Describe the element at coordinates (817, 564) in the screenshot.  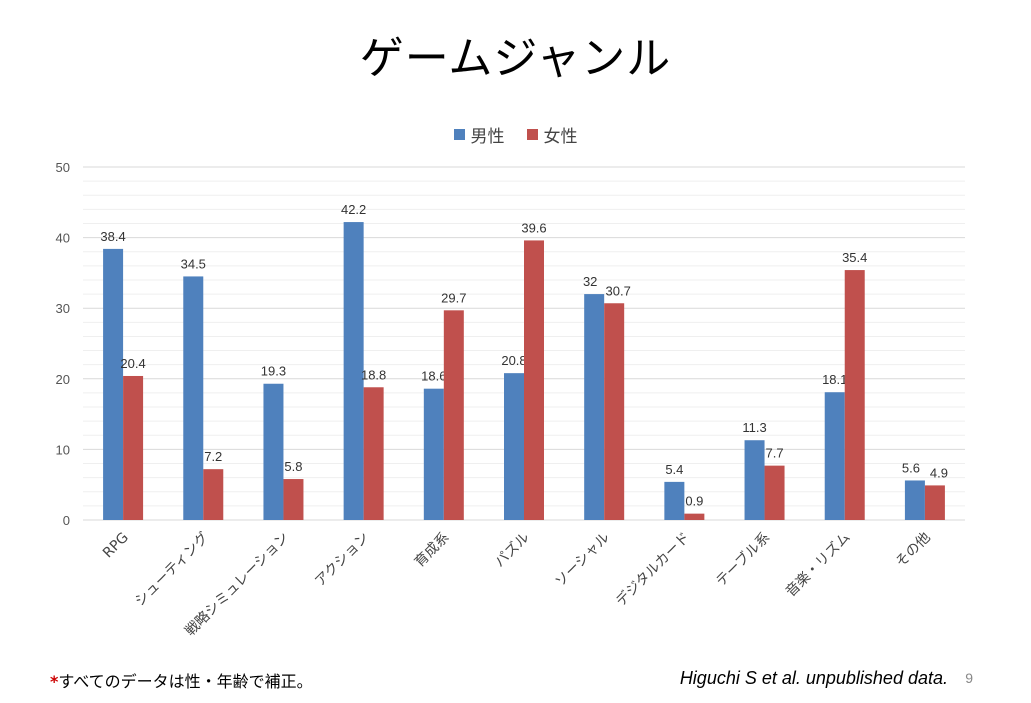
I see `x-tick-label: 音楽・リズム` at that location.